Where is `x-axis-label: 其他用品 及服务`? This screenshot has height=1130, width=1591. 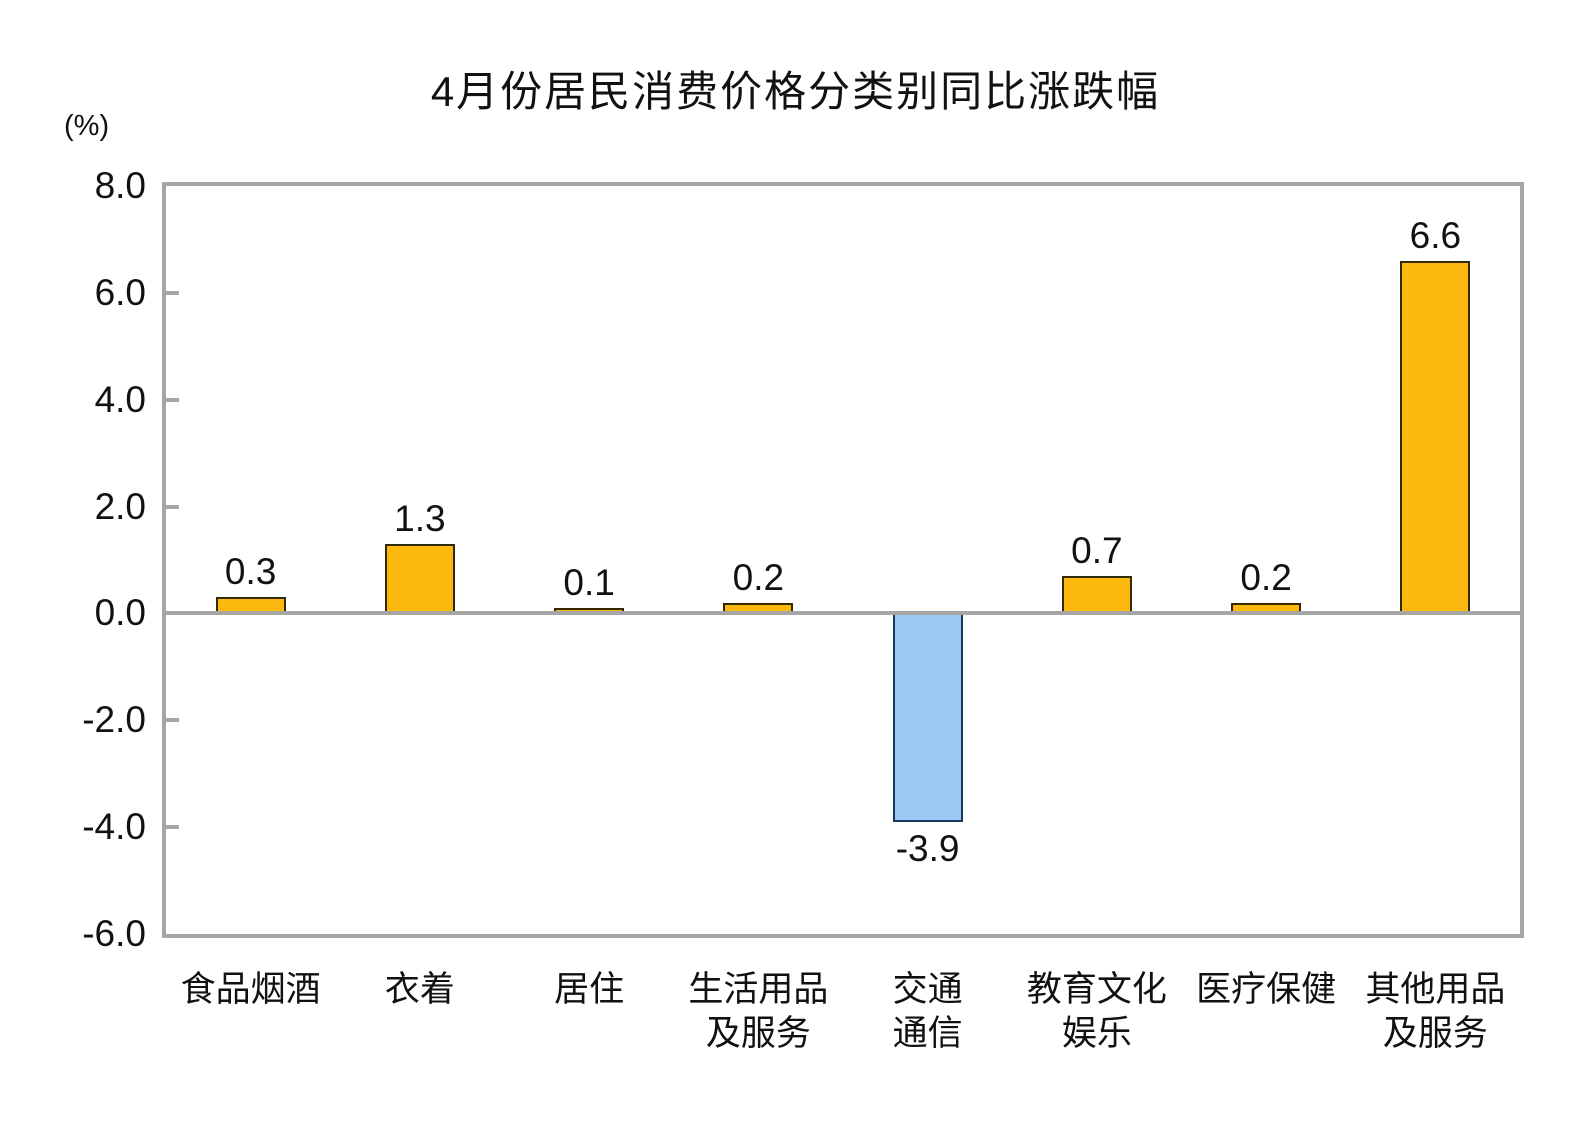
x-axis-label: 其他用品 及服务 is located at coordinates (1435, 1012).